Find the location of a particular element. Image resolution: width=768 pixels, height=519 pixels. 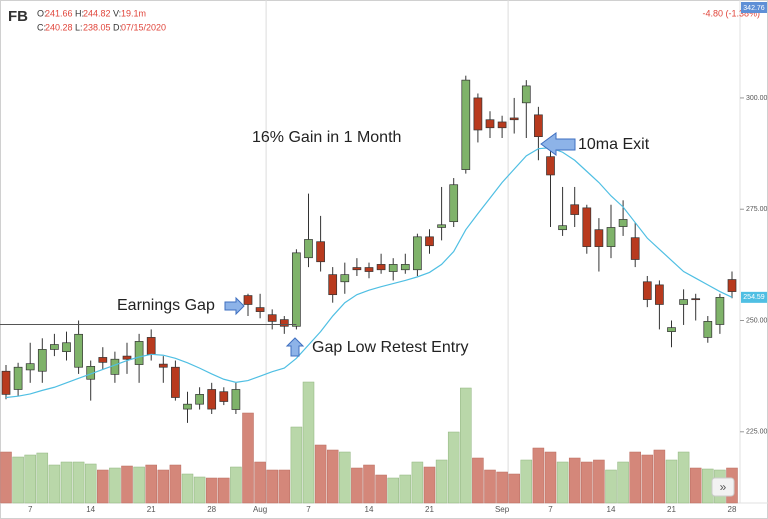

y-tick-label: 225.00 is located at coordinates (757, 432).